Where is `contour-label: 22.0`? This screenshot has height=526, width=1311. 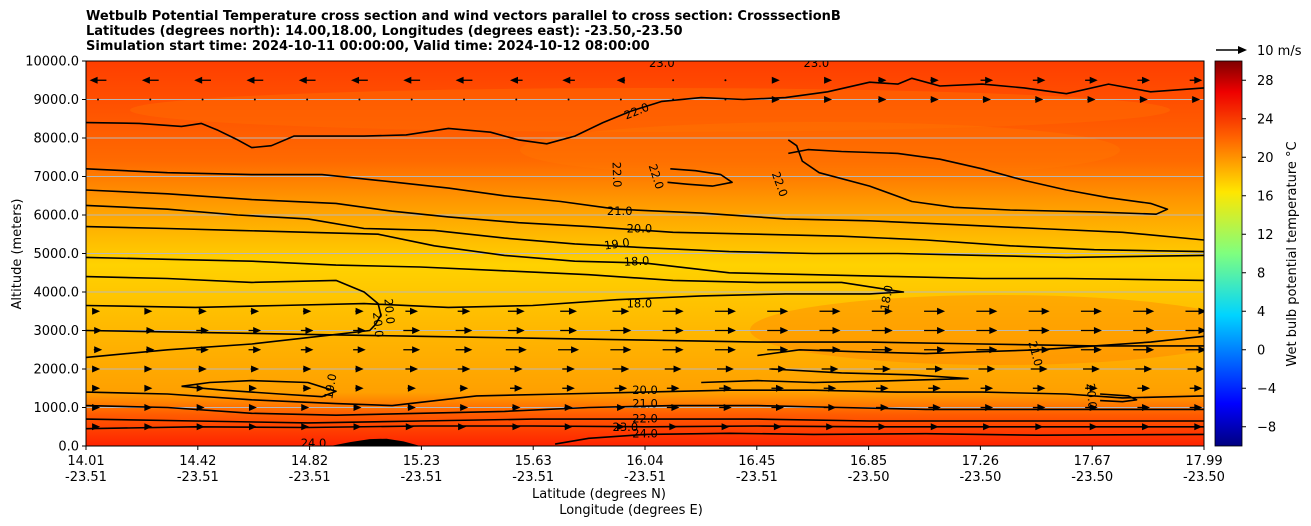 contour-label: 22.0 is located at coordinates (616, 175).